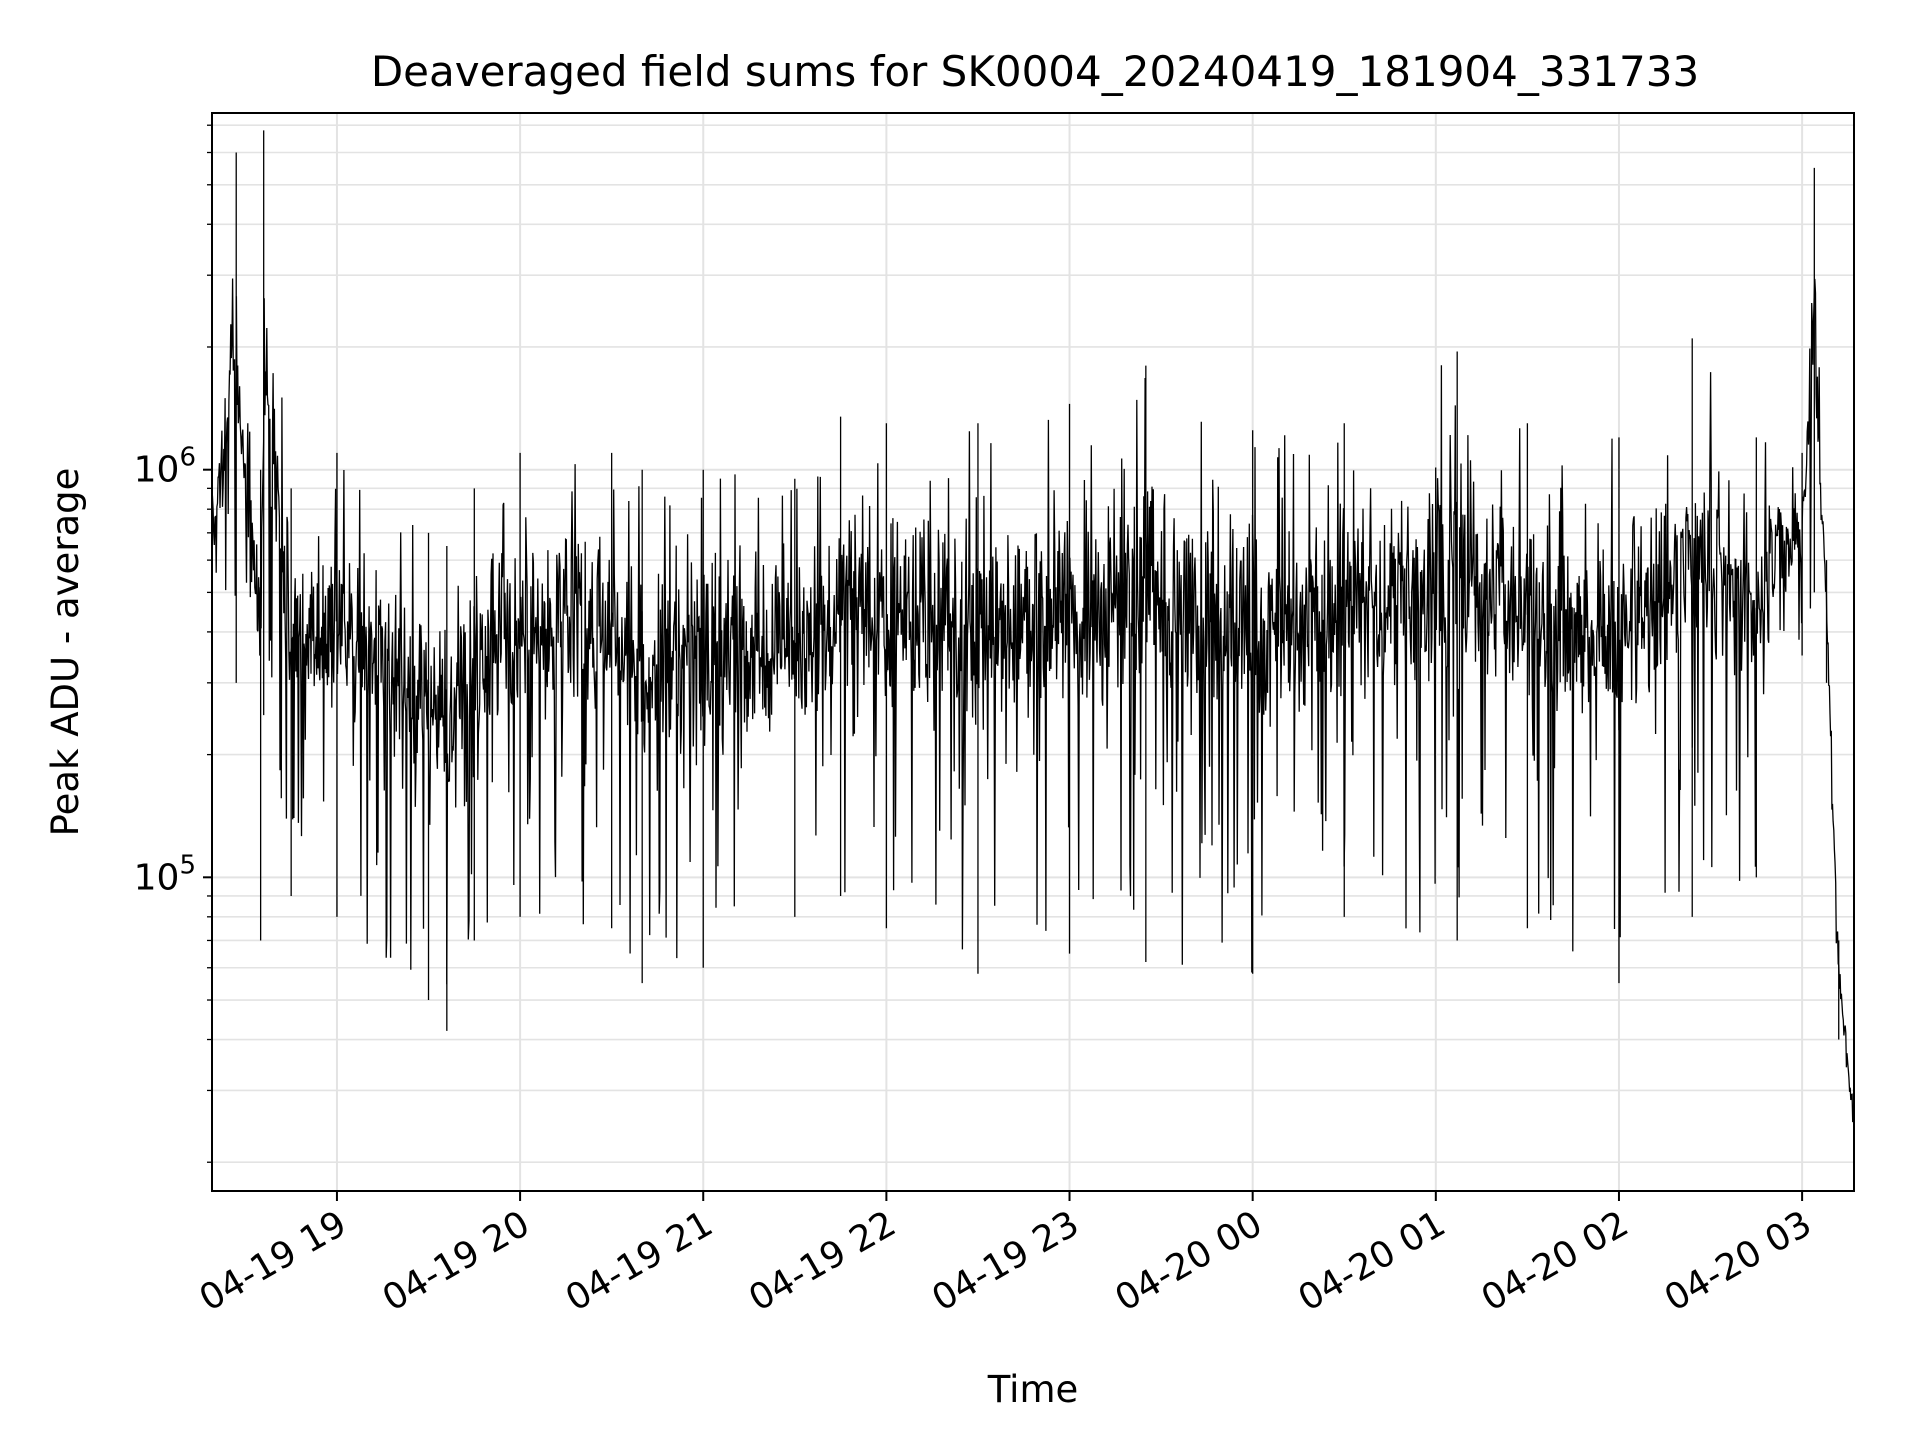 Image resolution: width=1920 pixels, height=1440 pixels. What do you see at coordinates (65, 652) in the screenshot?
I see `y-axis-label: Peak ADU - average` at bounding box center [65, 652].